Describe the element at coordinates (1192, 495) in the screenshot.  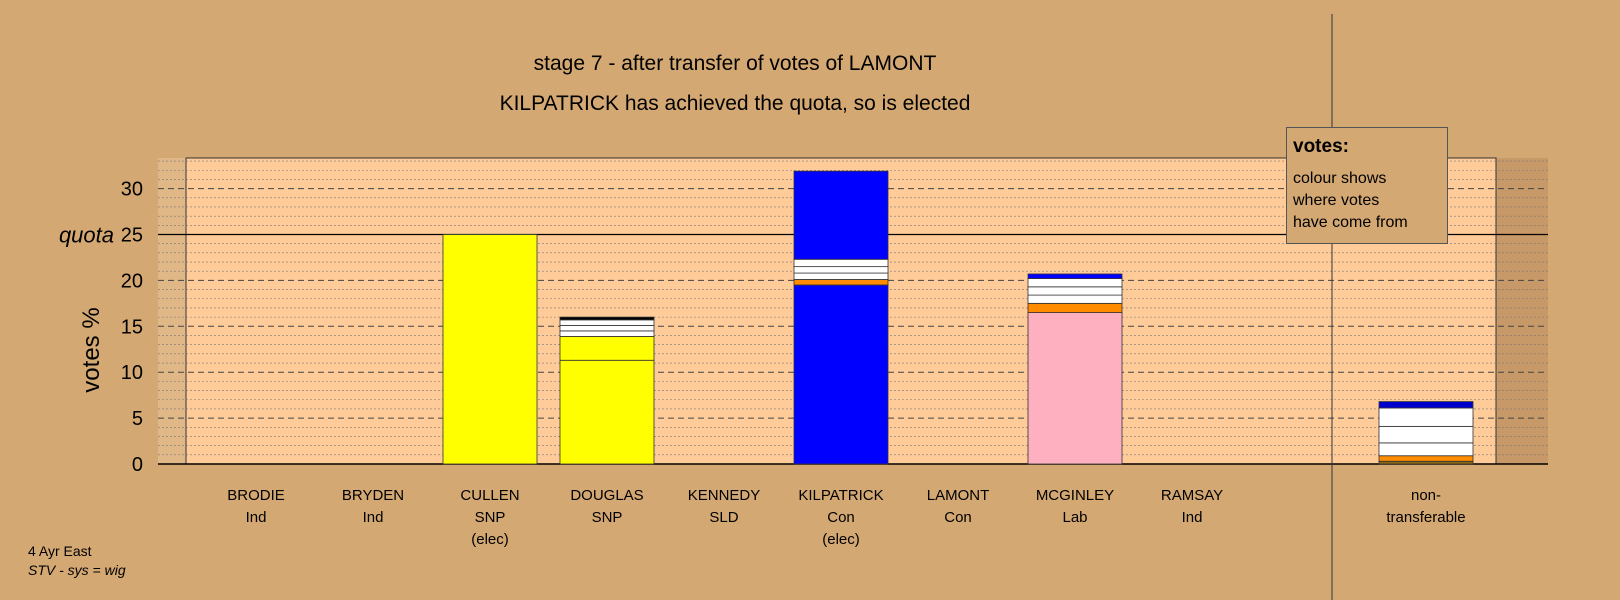
I see `candidate-name-label: RAMSAY` at that location.